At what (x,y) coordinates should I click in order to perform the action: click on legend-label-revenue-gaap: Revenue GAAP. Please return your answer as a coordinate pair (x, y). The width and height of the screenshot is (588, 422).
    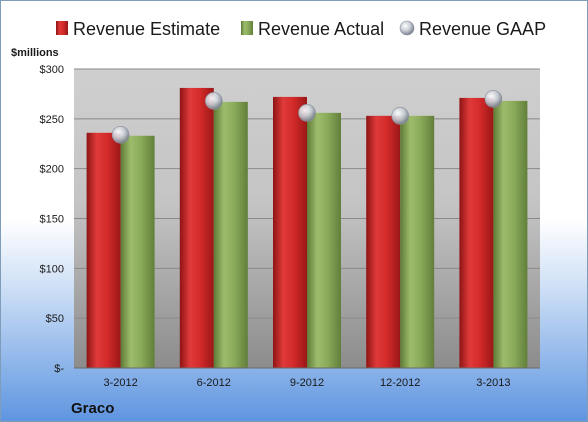
    Looking at the image, I should click on (482, 29).